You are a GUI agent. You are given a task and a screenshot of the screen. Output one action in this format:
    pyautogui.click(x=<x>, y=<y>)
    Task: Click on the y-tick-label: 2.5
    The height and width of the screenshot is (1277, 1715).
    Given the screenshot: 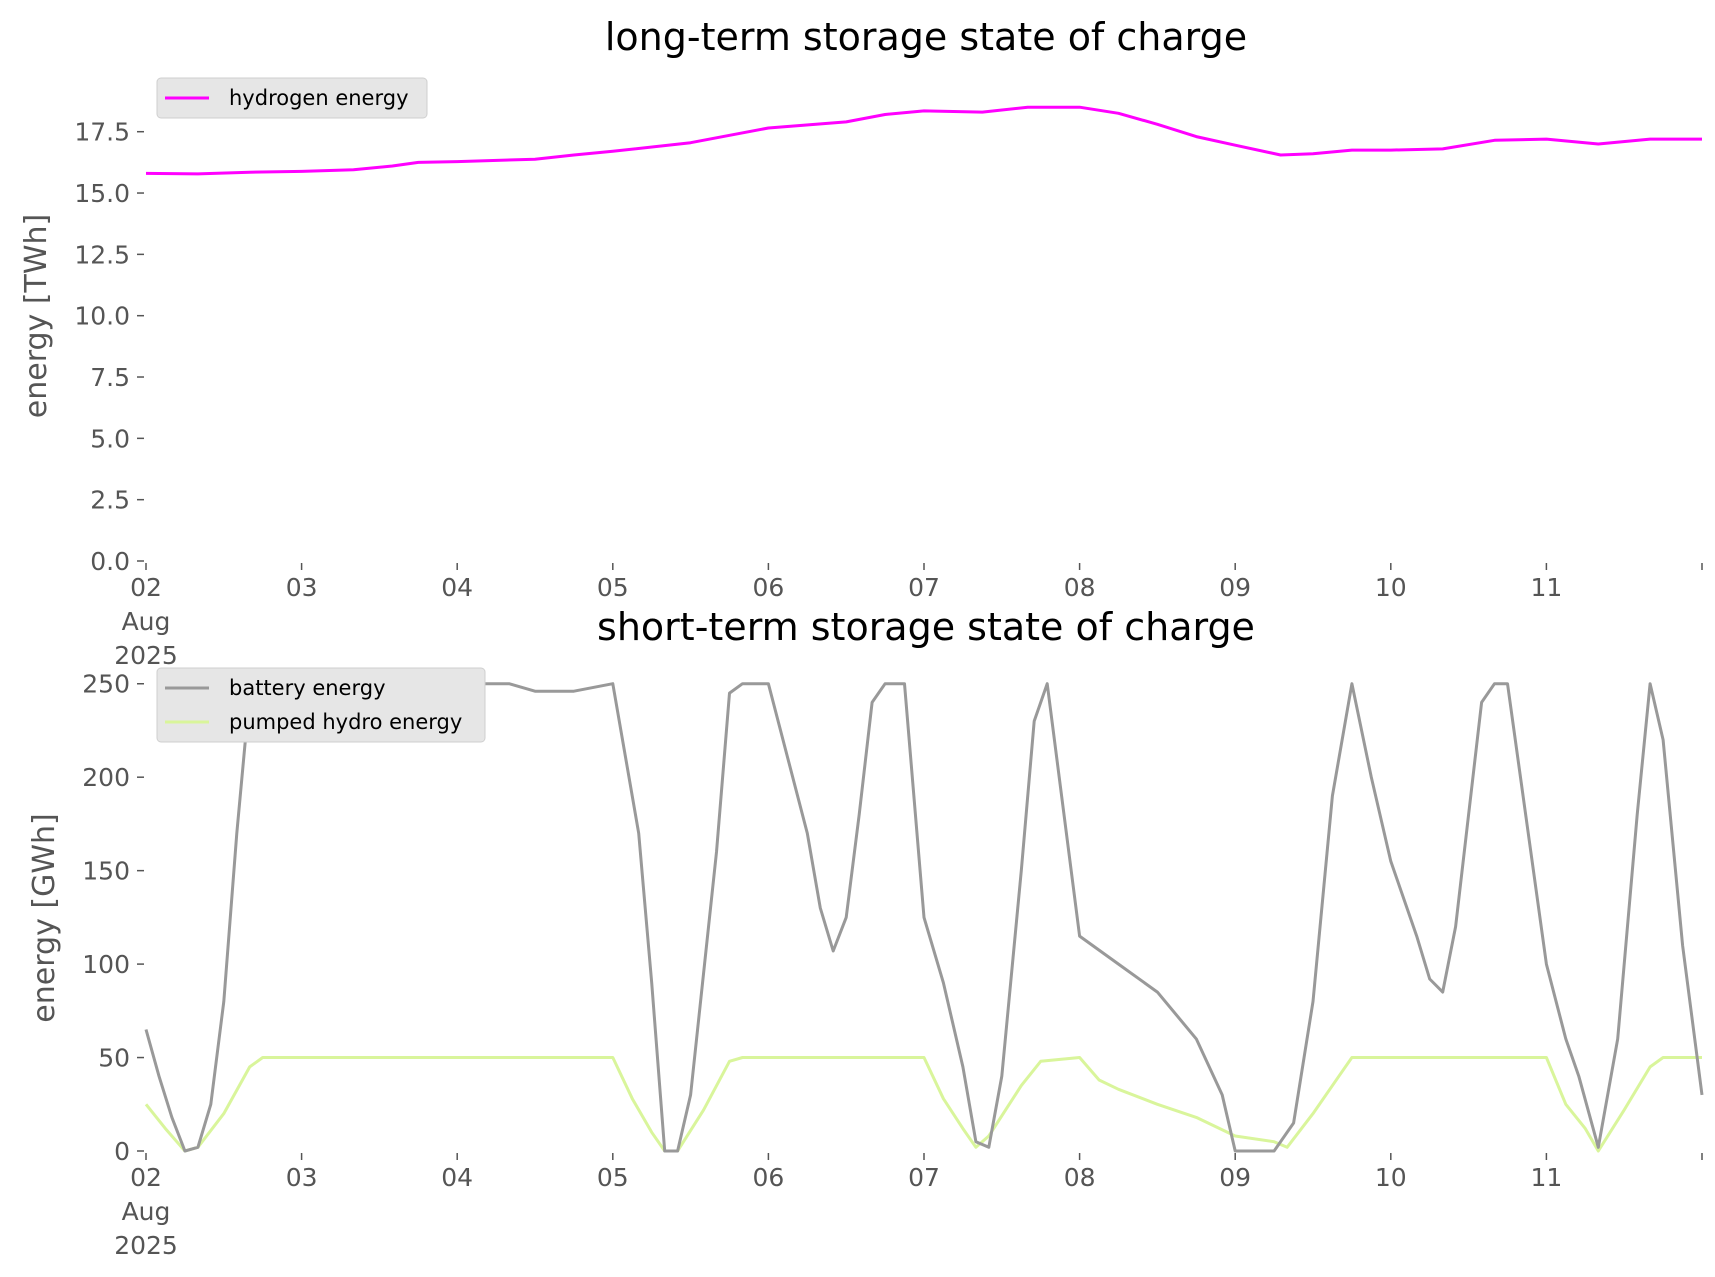 What is the action you would take?
    pyautogui.click(x=110, y=500)
    